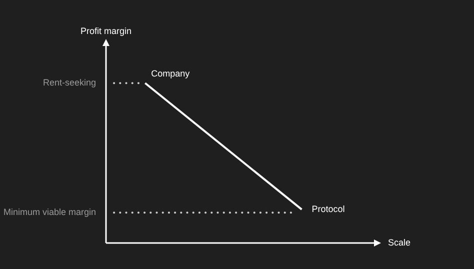 This screenshot has height=269, width=474. I want to click on annotation: Protocol, so click(328, 209).